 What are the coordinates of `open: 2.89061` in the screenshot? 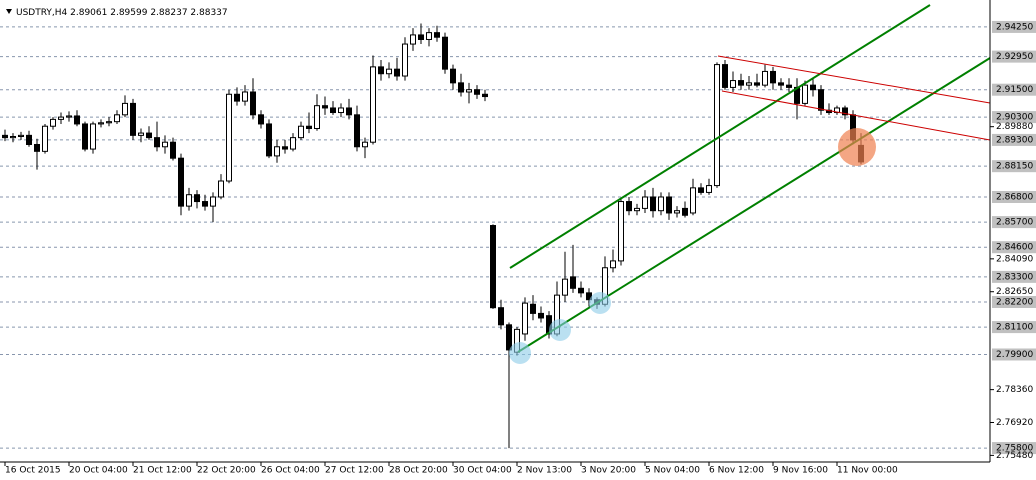 It's located at (88, 13).